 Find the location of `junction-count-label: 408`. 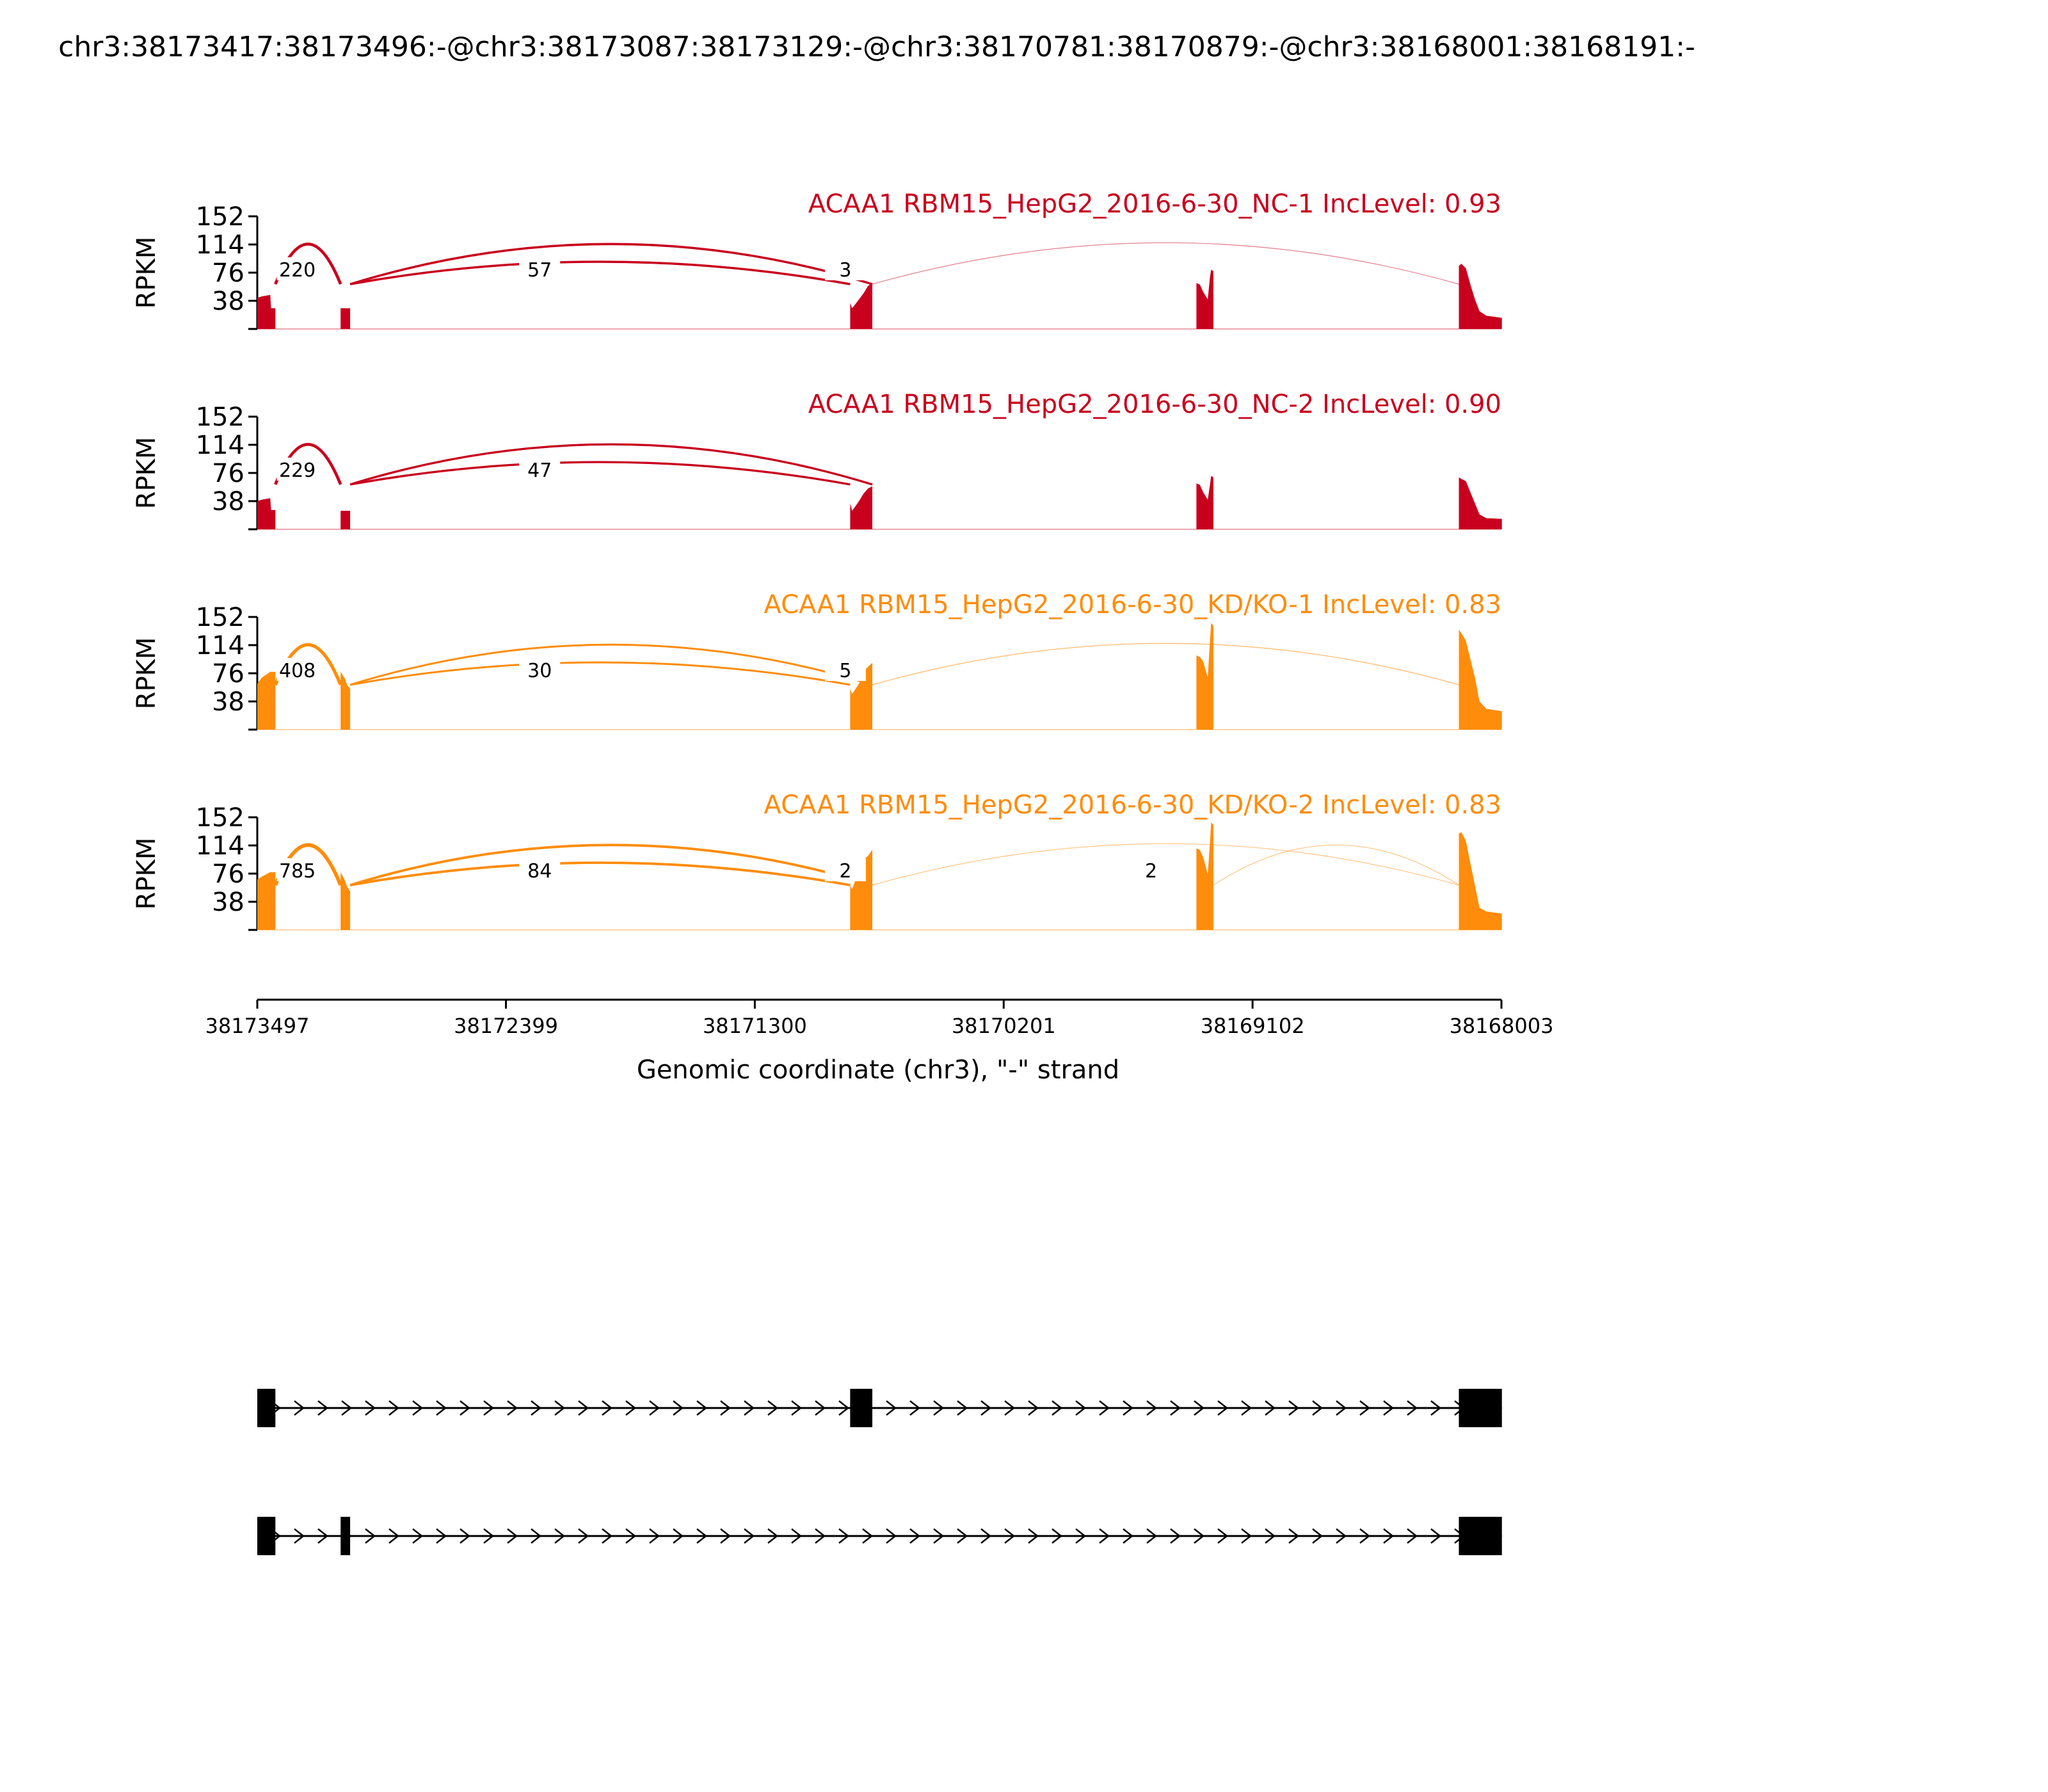

junction-count-label: 408 is located at coordinates (297, 671).